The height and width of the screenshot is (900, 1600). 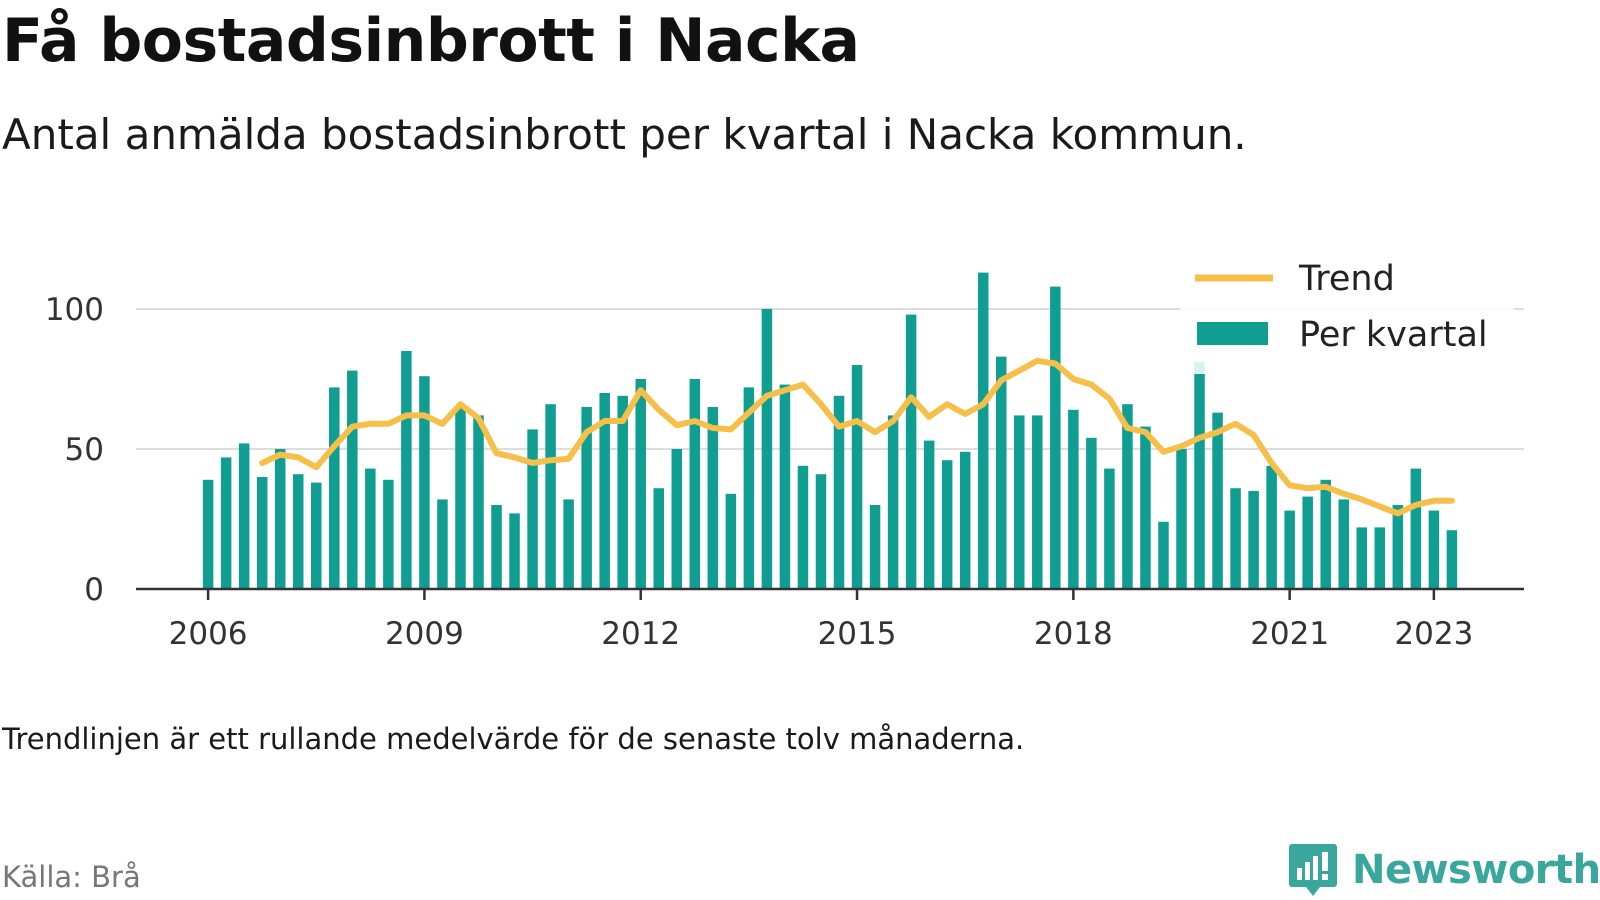 What do you see at coordinates (1313, 870) in the screenshot?
I see `newsworthy-logo-icon` at bounding box center [1313, 870].